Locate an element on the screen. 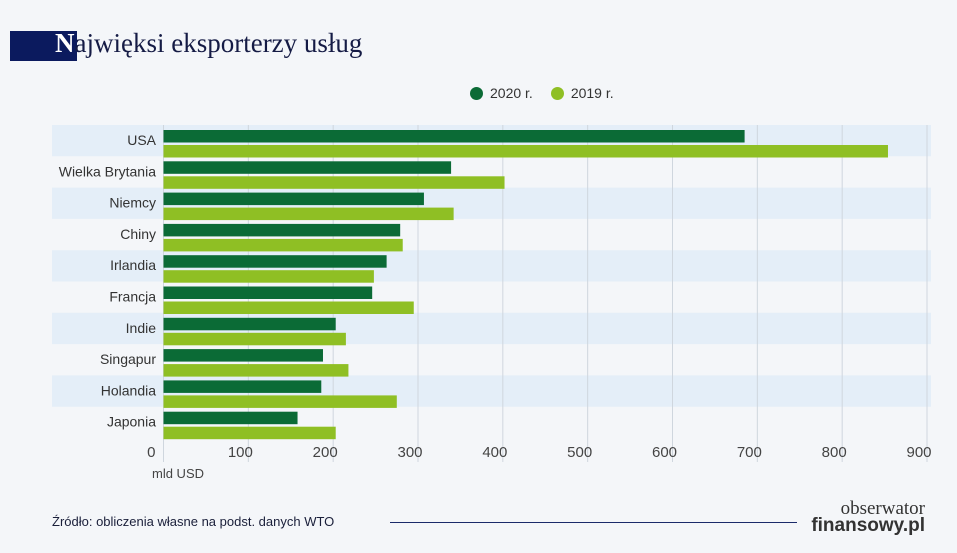 Image resolution: width=957 pixels, height=553 pixels. category-label: Francja is located at coordinates (132, 297).